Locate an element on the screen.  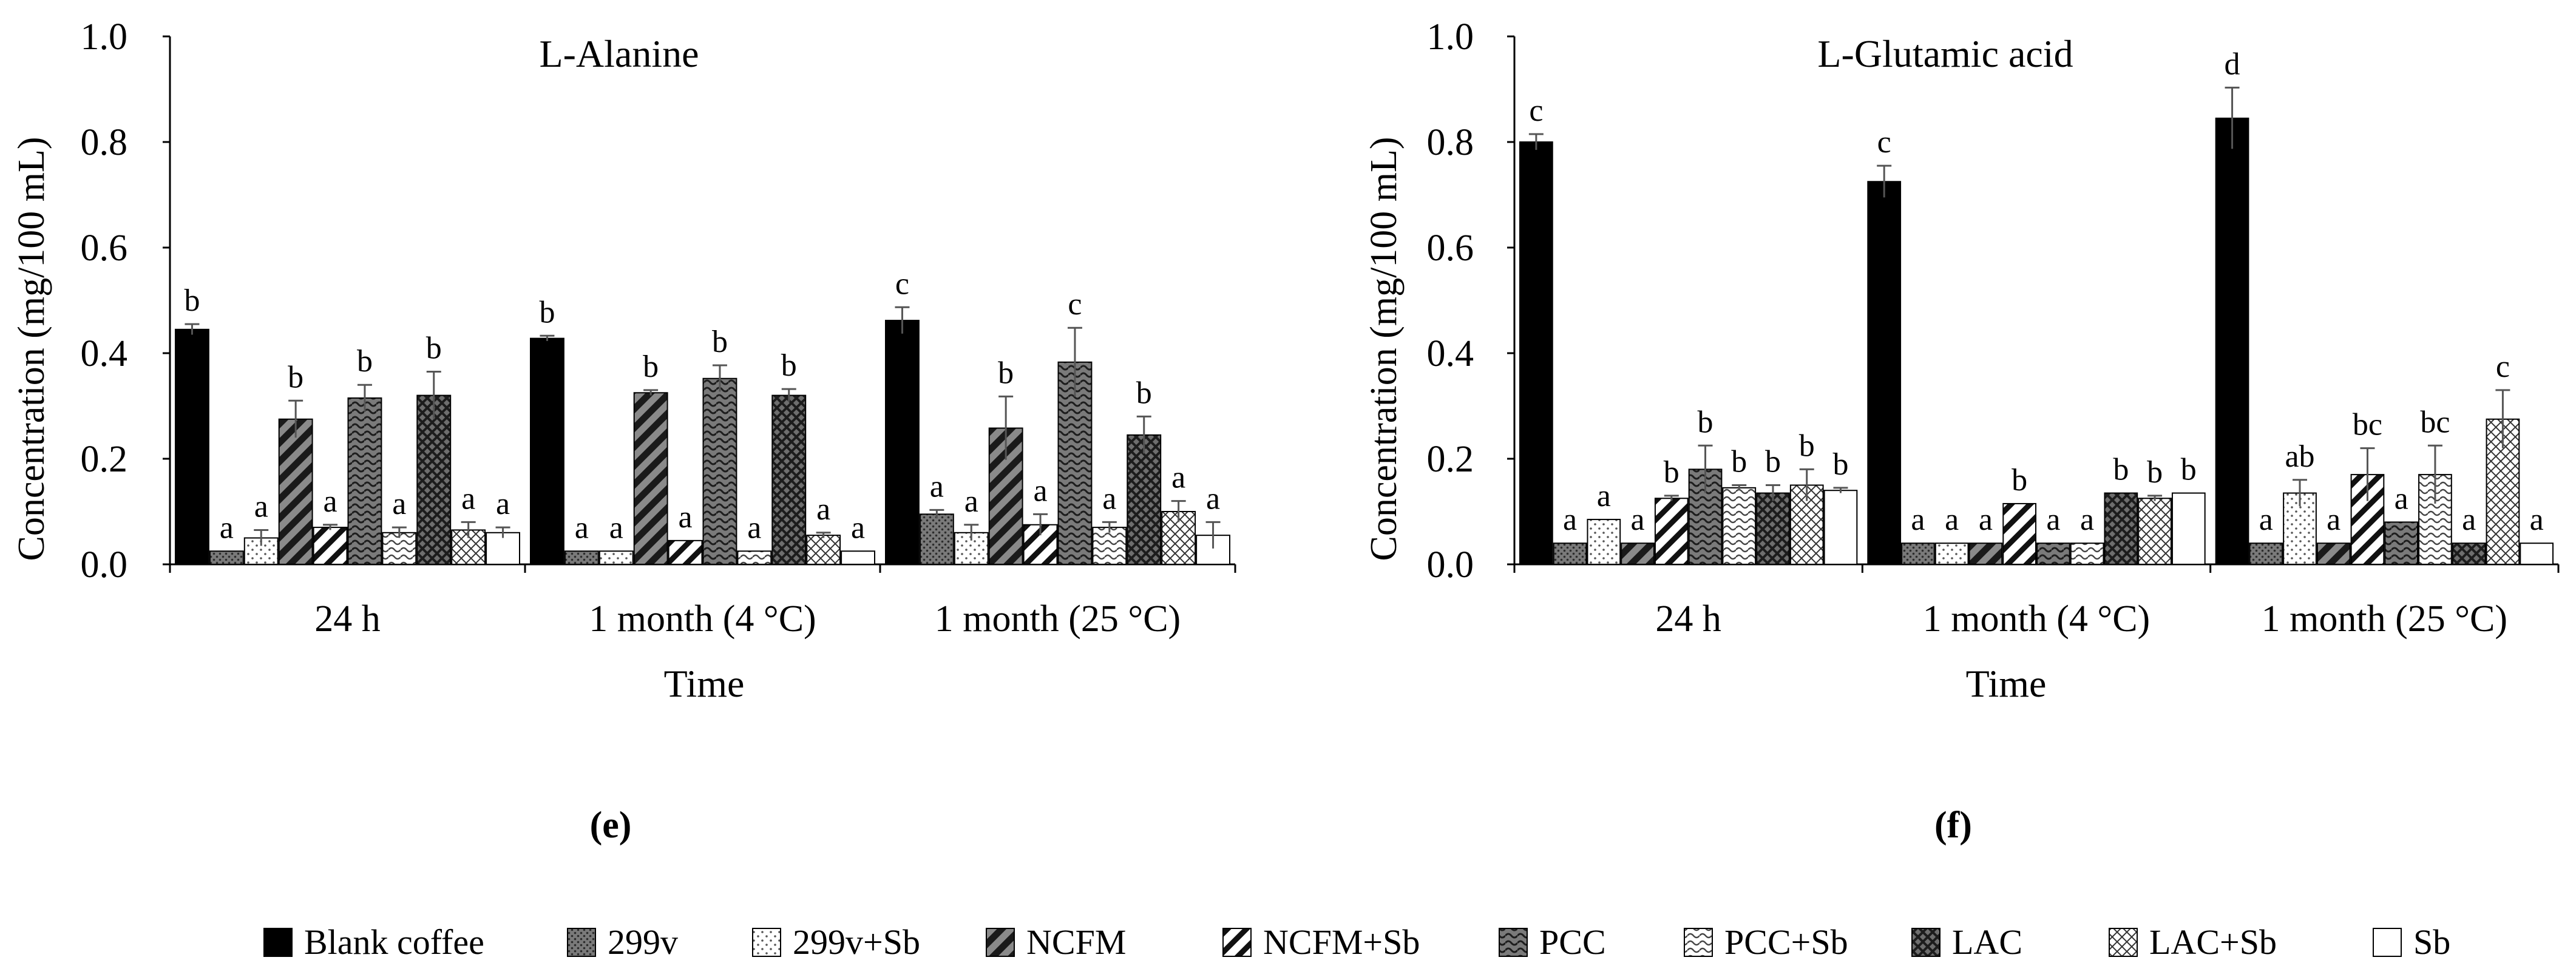
x-tick-label: 1 month (25 °C) is located at coordinates (2385, 619).